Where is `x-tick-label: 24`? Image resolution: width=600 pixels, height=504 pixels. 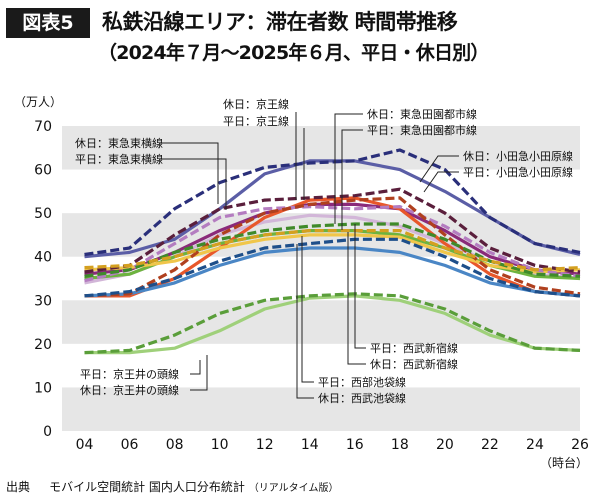
x-tick-label: 24 is located at coordinates (535, 445).